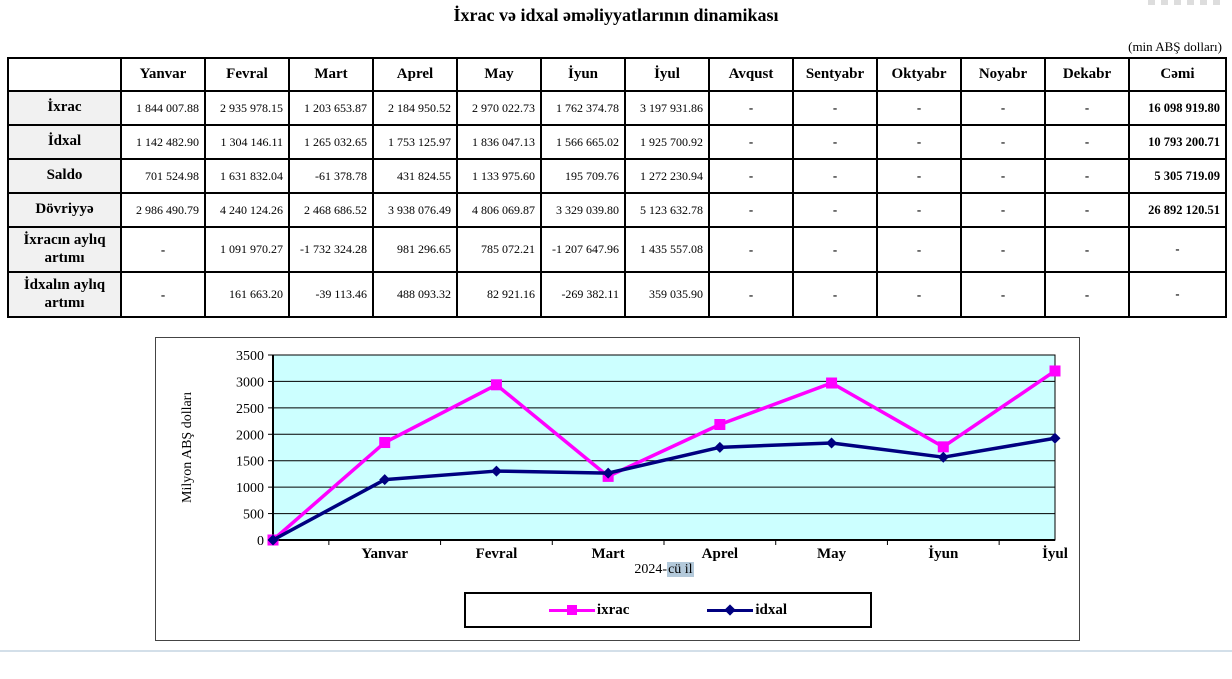  I want to click on y-tick-label: 1000, so click(250, 488).